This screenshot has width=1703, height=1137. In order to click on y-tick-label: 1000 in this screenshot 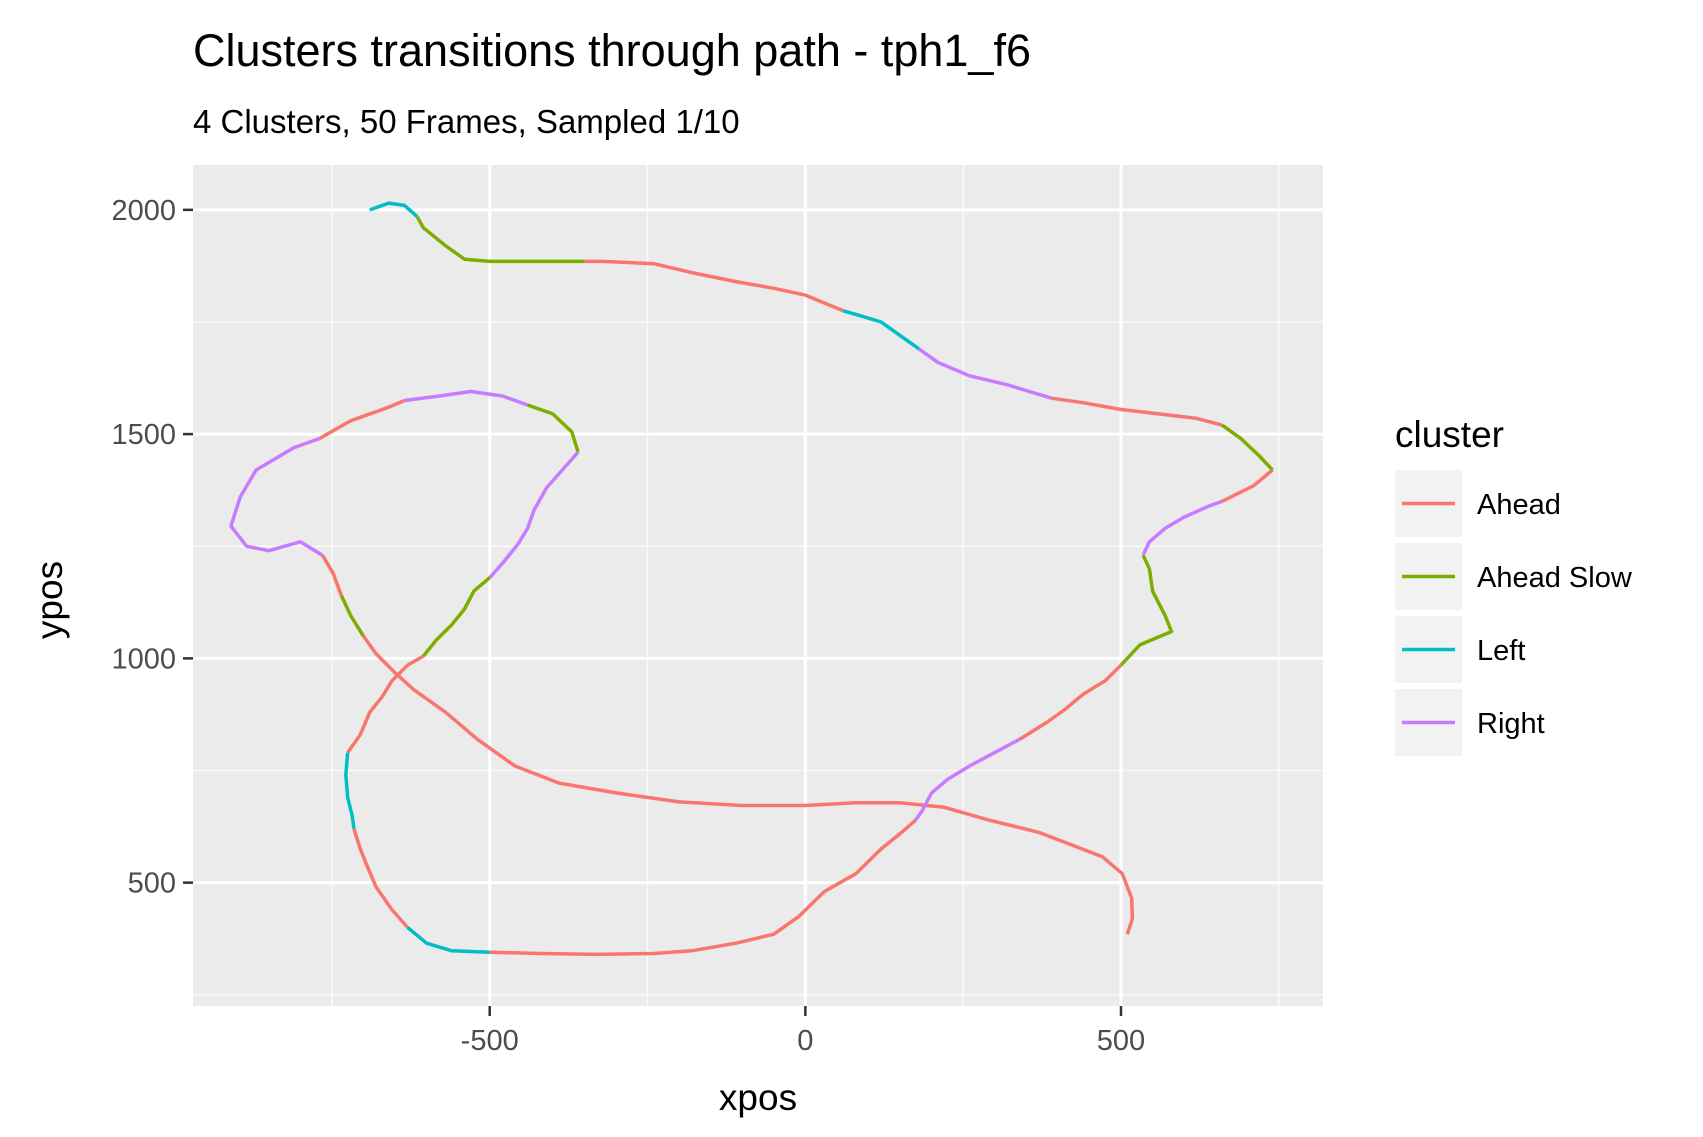, I will do `click(143, 659)`.